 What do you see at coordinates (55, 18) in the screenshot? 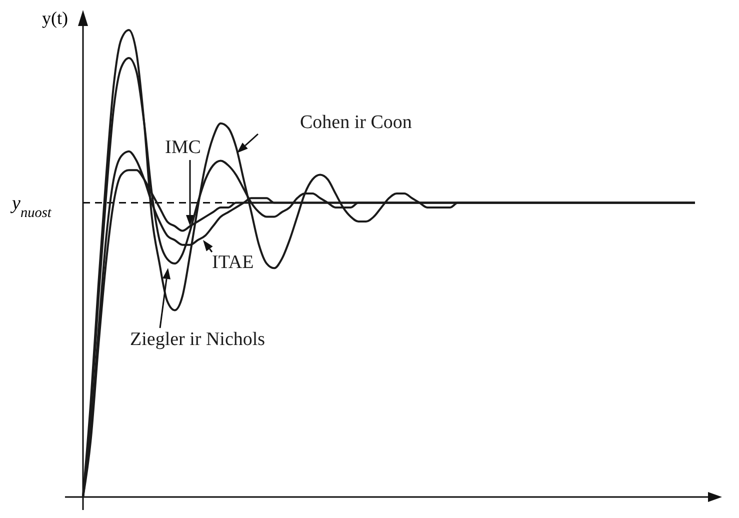
I see `y-axis-title: y(t)` at bounding box center [55, 18].